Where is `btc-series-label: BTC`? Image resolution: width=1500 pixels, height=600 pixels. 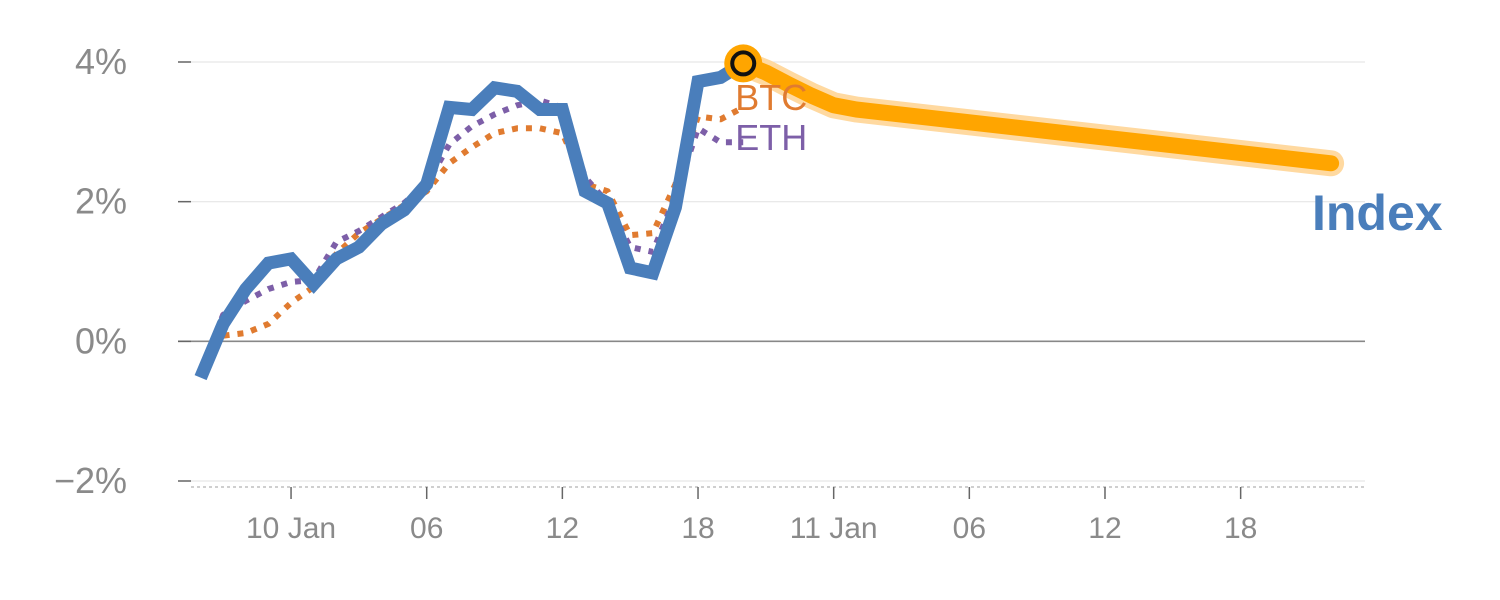 btc-series-label: BTC is located at coordinates (771, 97).